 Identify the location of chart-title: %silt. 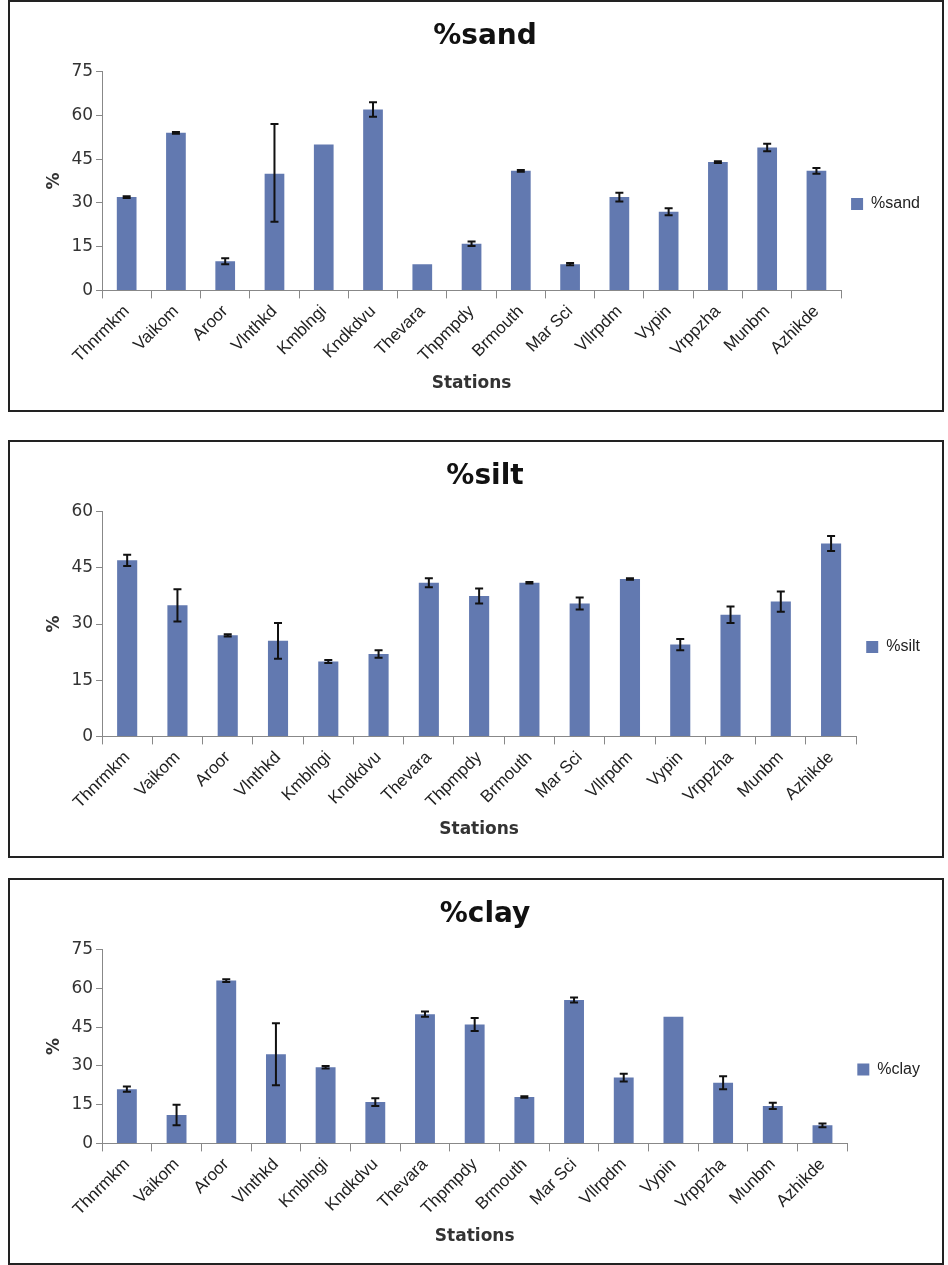
(485, 475).